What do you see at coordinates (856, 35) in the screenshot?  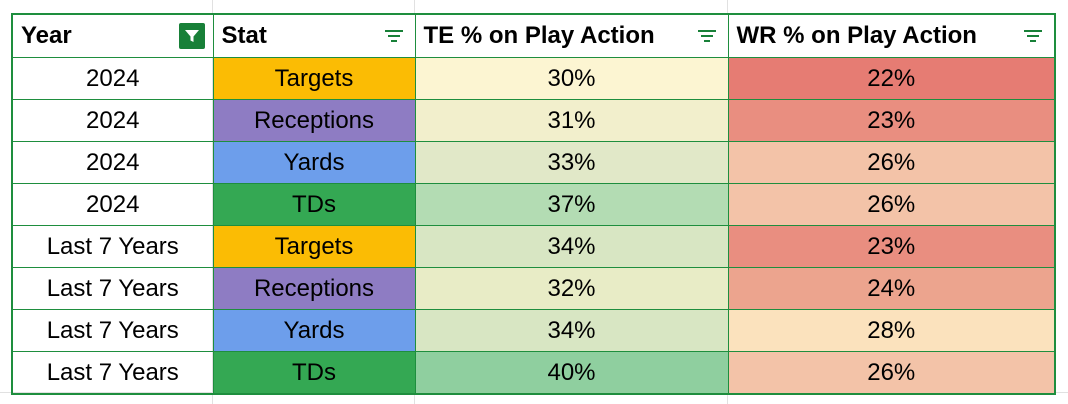 I see `column-header-label: WR % on Play Action` at bounding box center [856, 35].